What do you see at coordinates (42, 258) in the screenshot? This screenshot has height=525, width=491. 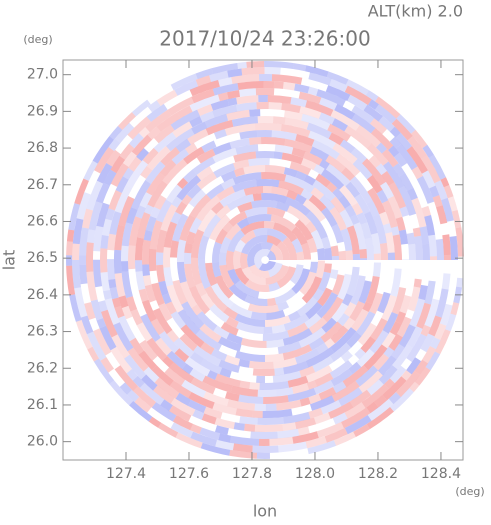 I see `y-tick-label: 26.5` at bounding box center [42, 258].